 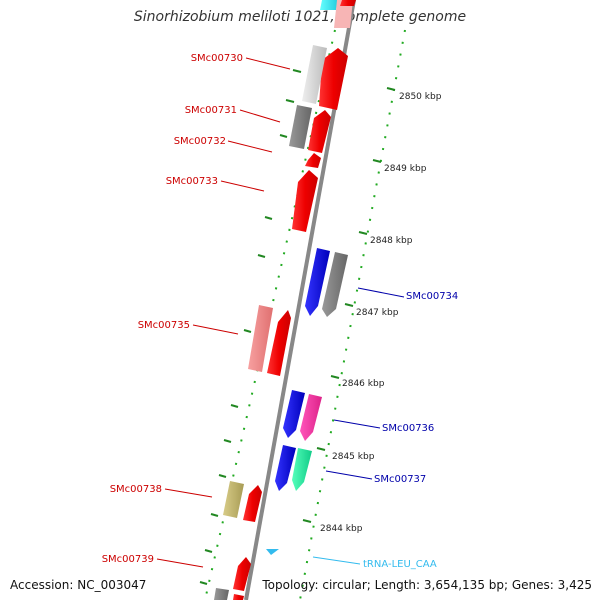 I want to click on trna-label: tRNA-LEU_CAA, so click(x=400, y=564).